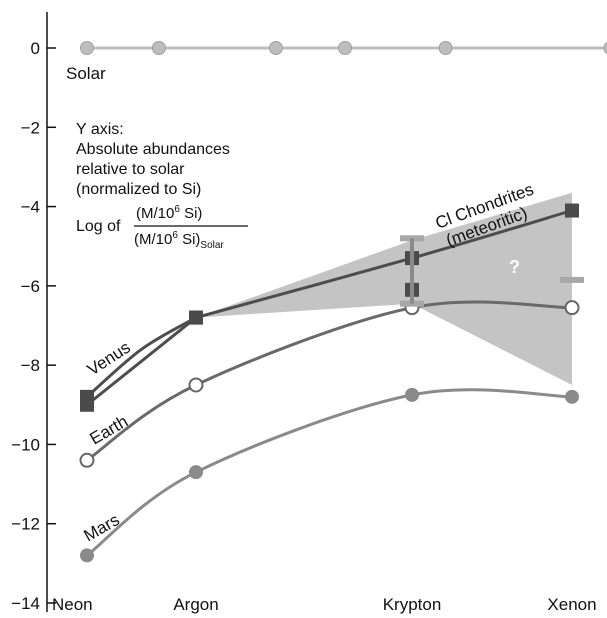 The height and width of the screenshot is (618, 607). What do you see at coordinates (169, 213) in the screenshot?
I see `annotation-frac-numerator: (M/106 Si)` at bounding box center [169, 213].